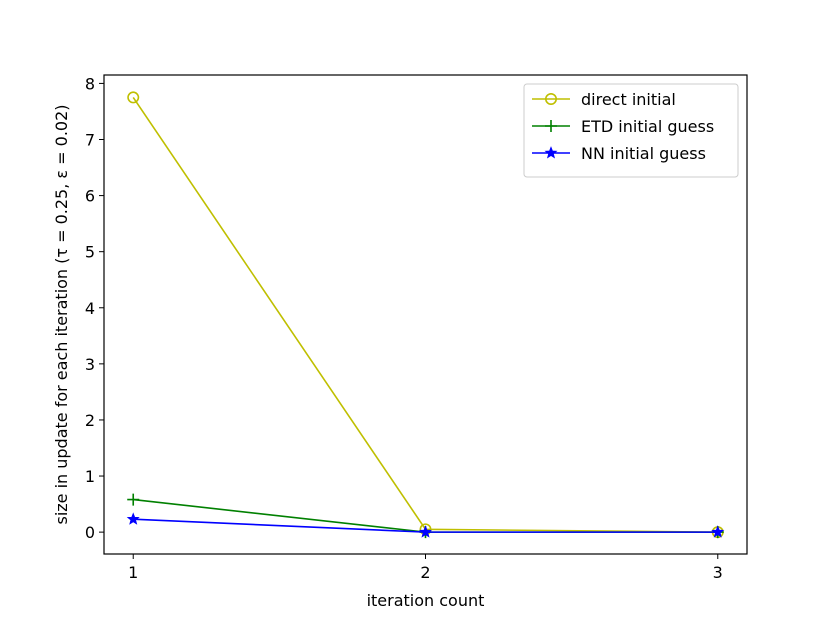  What do you see at coordinates (133, 572) in the screenshot?
I see `x-tick-label: 1` at bounding box center [133, 572].